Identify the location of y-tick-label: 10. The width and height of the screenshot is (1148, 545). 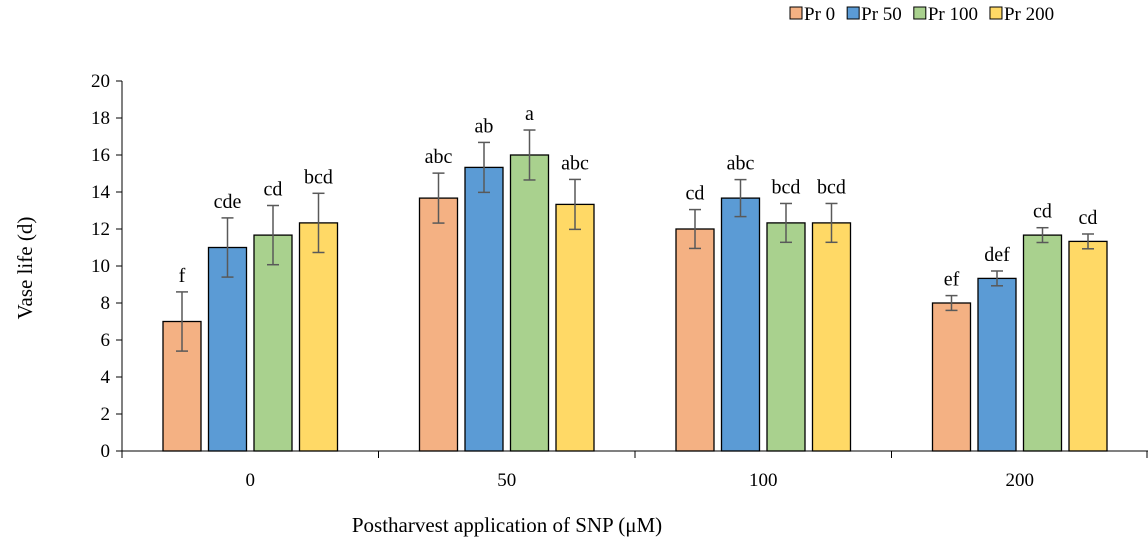
(100, 266).